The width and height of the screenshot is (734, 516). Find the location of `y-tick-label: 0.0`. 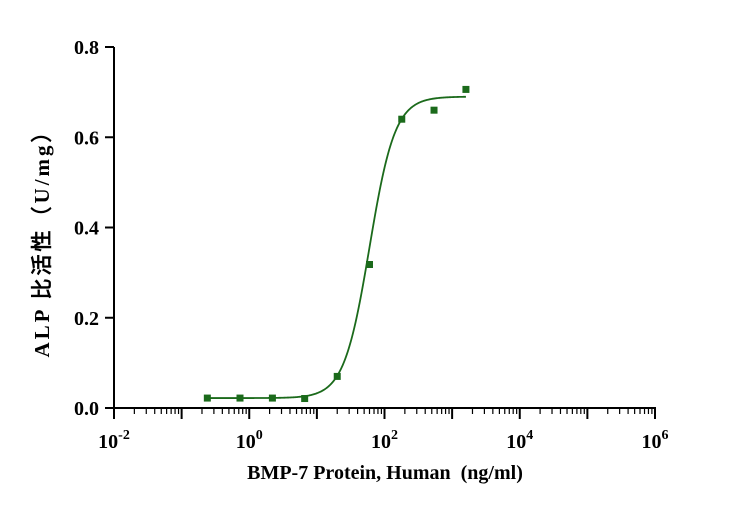

y-tick-label: 0.0 is located at coordinates (86, 409).